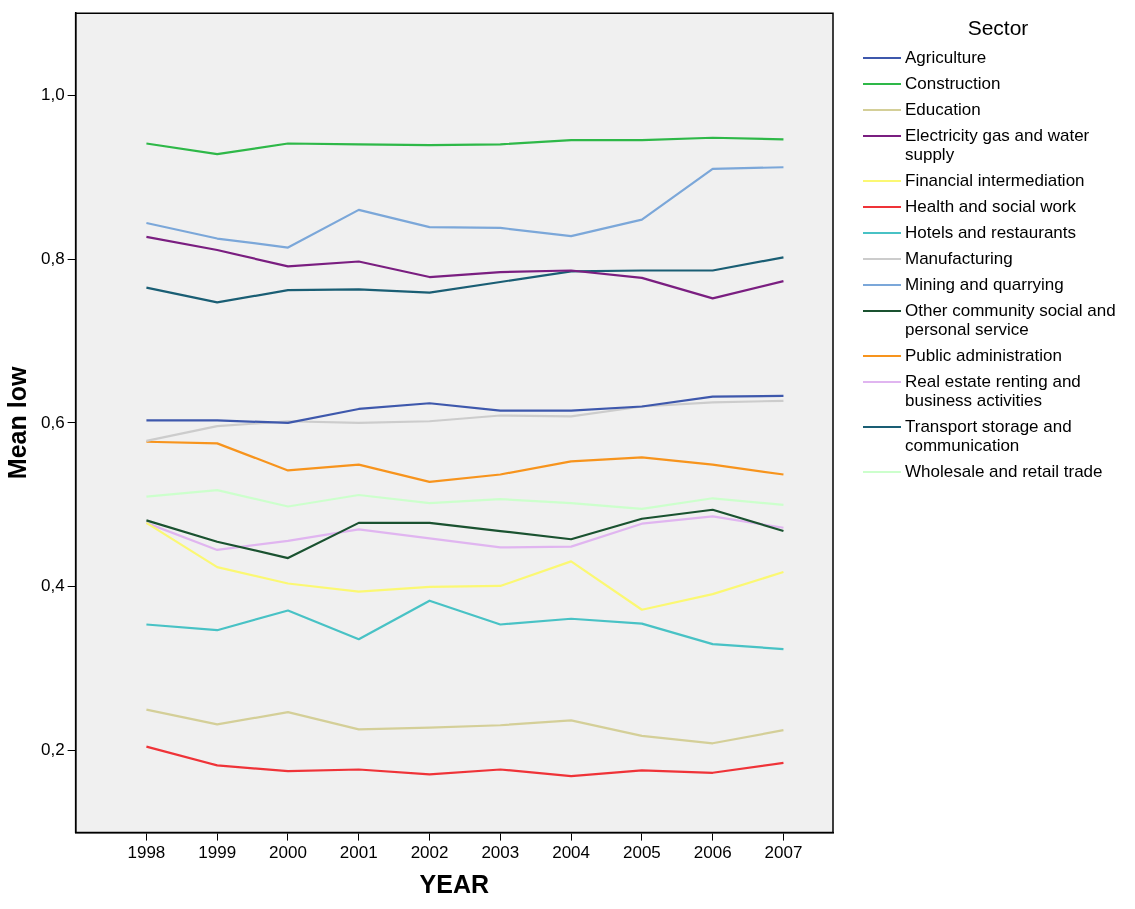  Describe the element at coordinates (959, 258) in the screenshot. I see `legend-label: Manufacturing` at that location.